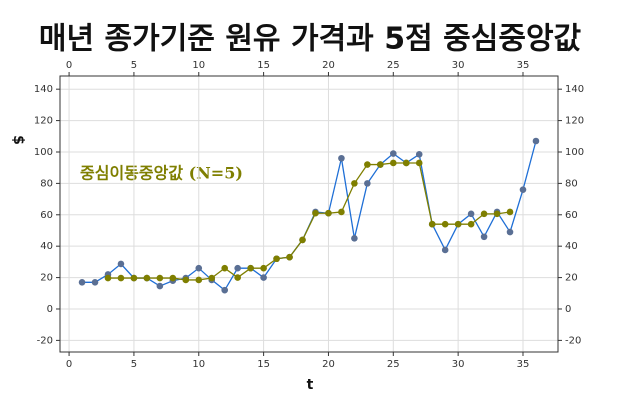 This screenshot has width=620, height=404. What do you see at coordinates (18, 140) in the screenshot?
I see `y-axis-label: $` at bounding box center [18, 140].